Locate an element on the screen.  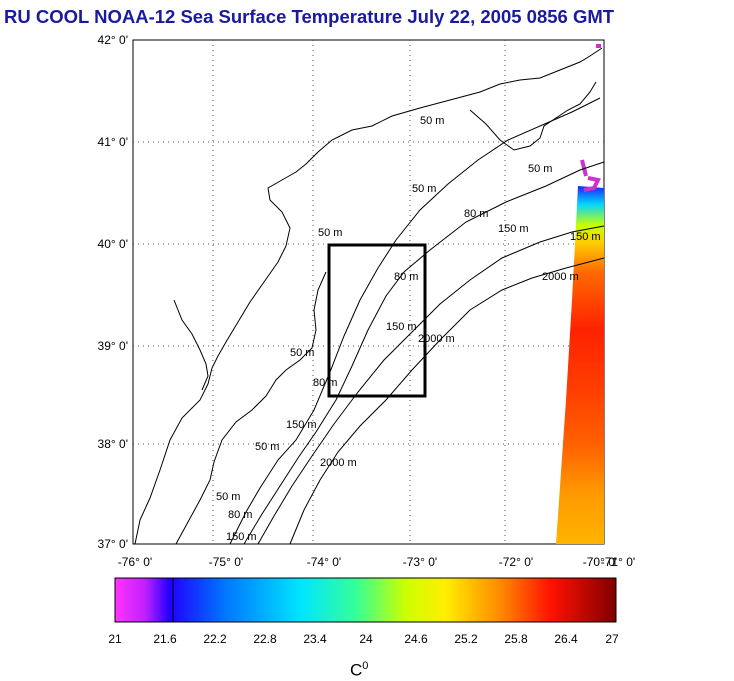
colorbar-tick: 27 is located at coordinates (612, 639).